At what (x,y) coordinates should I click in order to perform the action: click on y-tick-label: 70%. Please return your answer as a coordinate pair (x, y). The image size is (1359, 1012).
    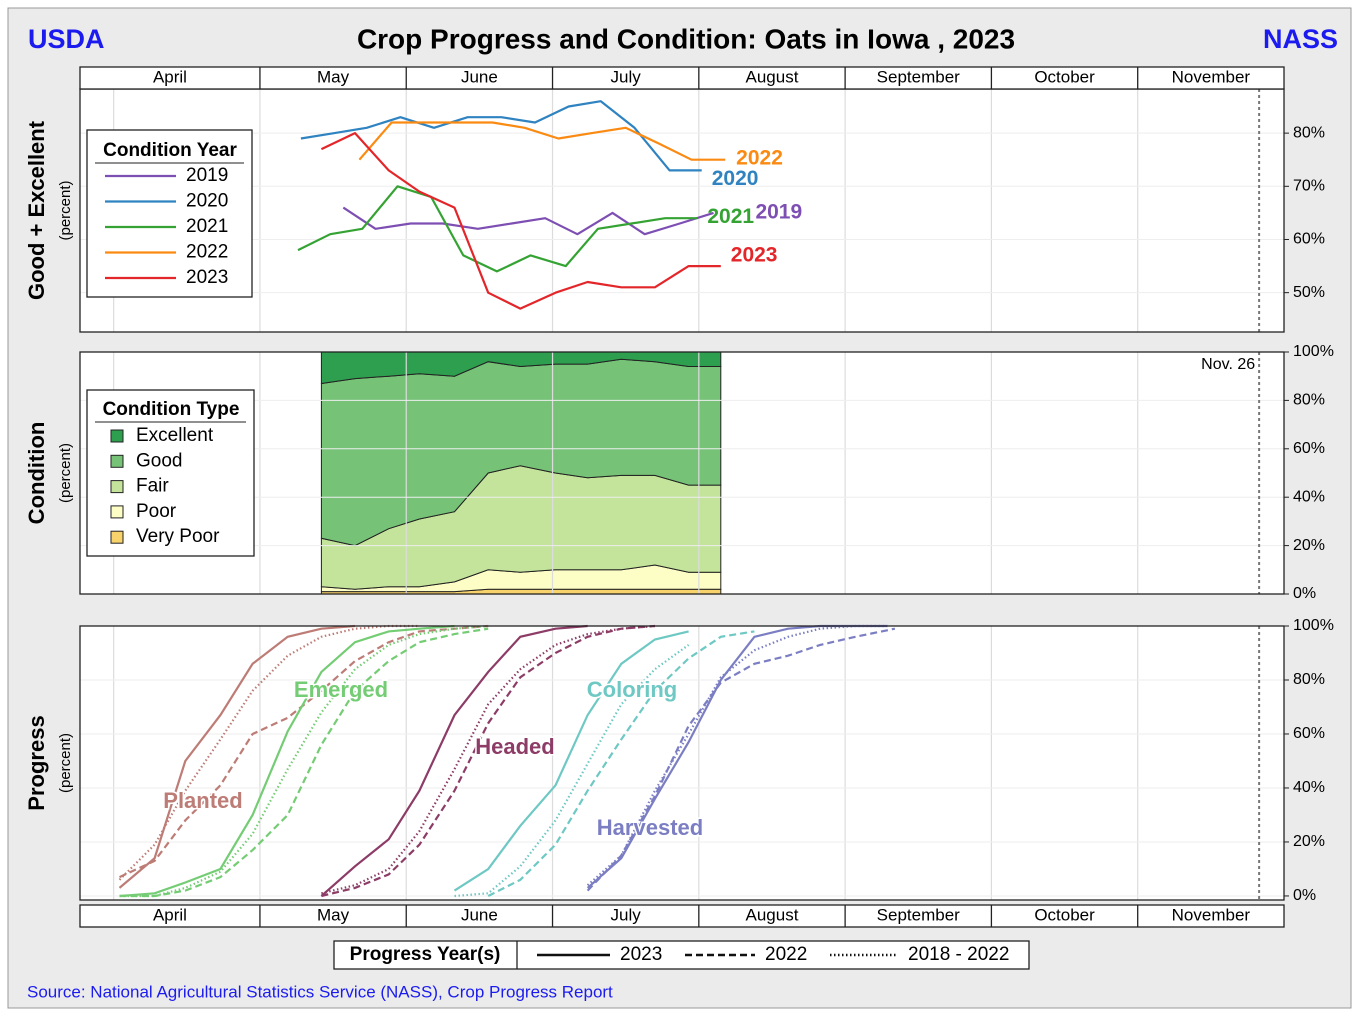
    Looking at the image, I should click on (1309, 186).